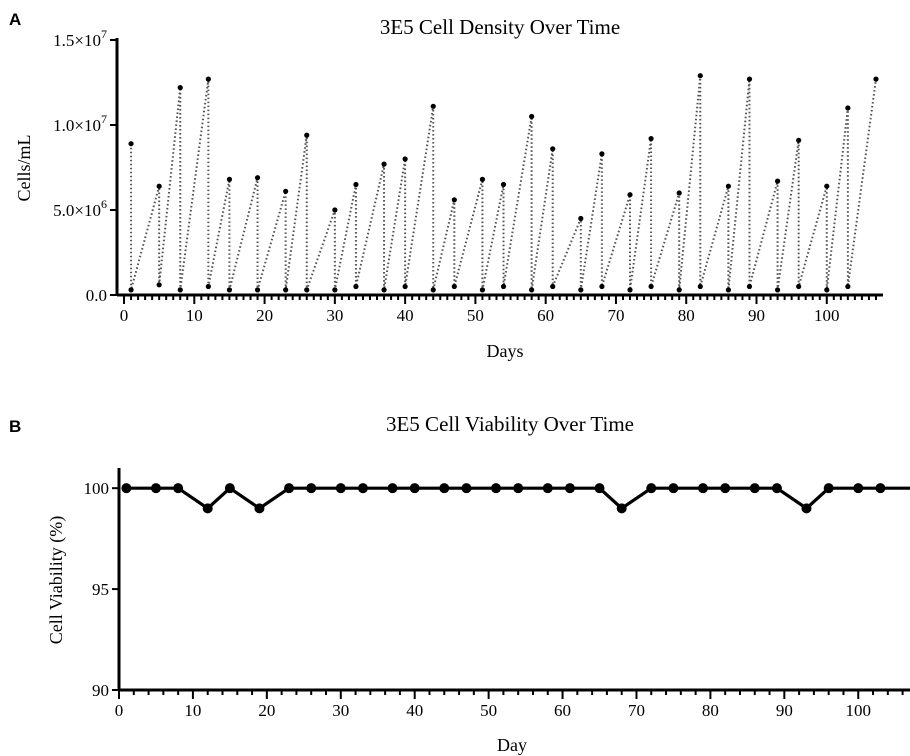 The width and height of the screenshot is (910, 756). Describe the element at coordinates (100, 690) in the screenshot. I see `viability-y-tick-label: 90` at that location.